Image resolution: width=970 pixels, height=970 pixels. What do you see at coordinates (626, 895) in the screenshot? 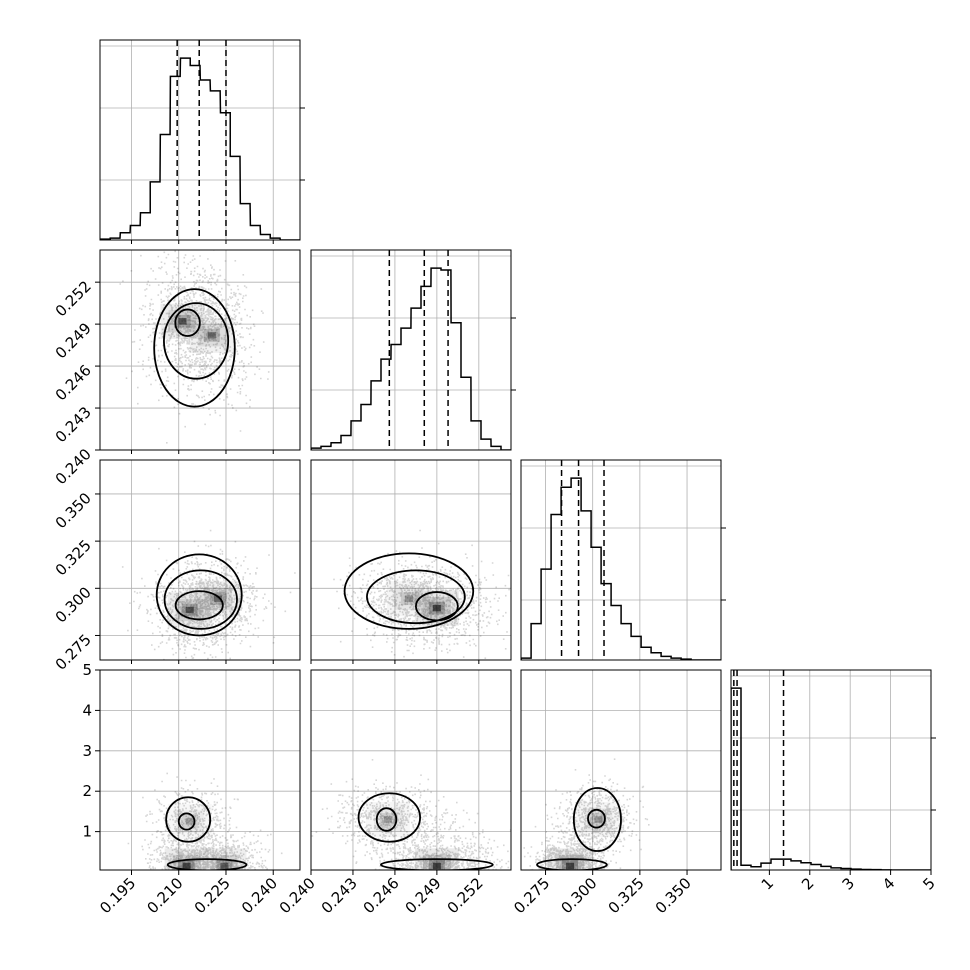
I see `x-tick-label: 0.325` at bounding box center [626, 895].